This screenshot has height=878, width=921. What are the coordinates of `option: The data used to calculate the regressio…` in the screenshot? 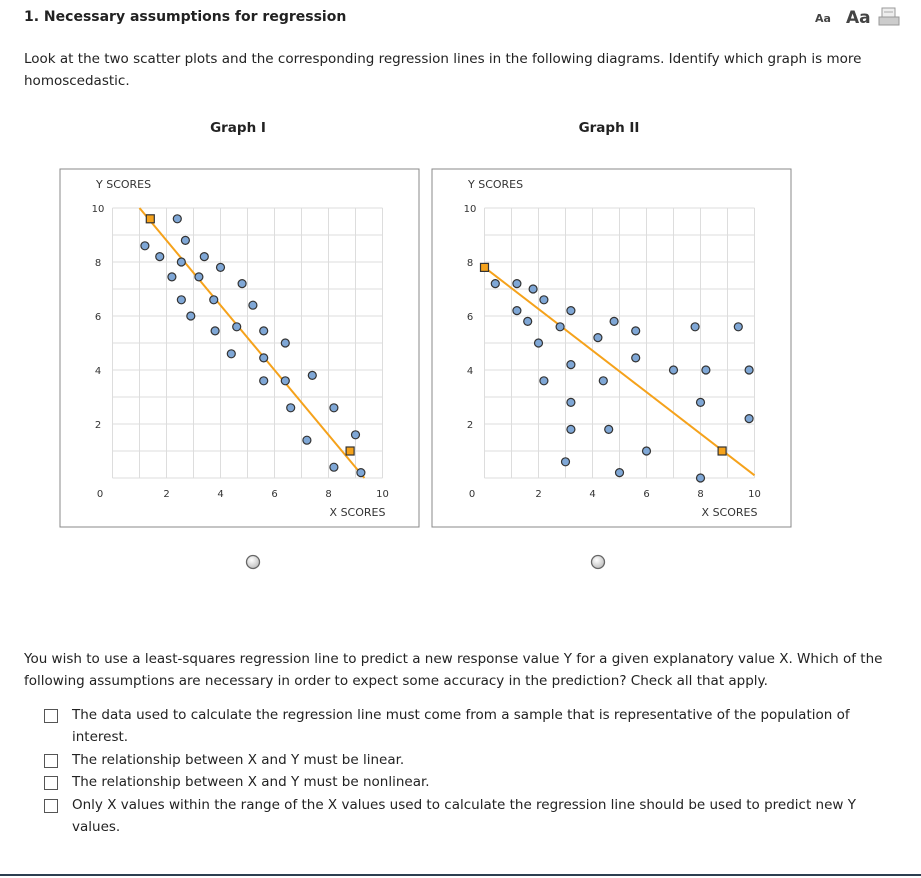 It's located at (454, 726).